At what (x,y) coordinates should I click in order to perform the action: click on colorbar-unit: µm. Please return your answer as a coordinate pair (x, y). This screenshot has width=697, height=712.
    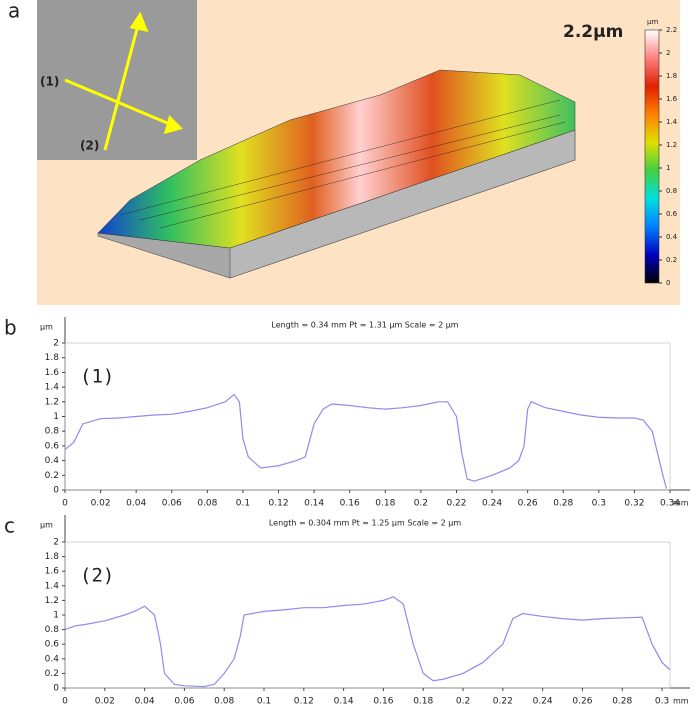
    Looking at the image, I should click on (652, 22).